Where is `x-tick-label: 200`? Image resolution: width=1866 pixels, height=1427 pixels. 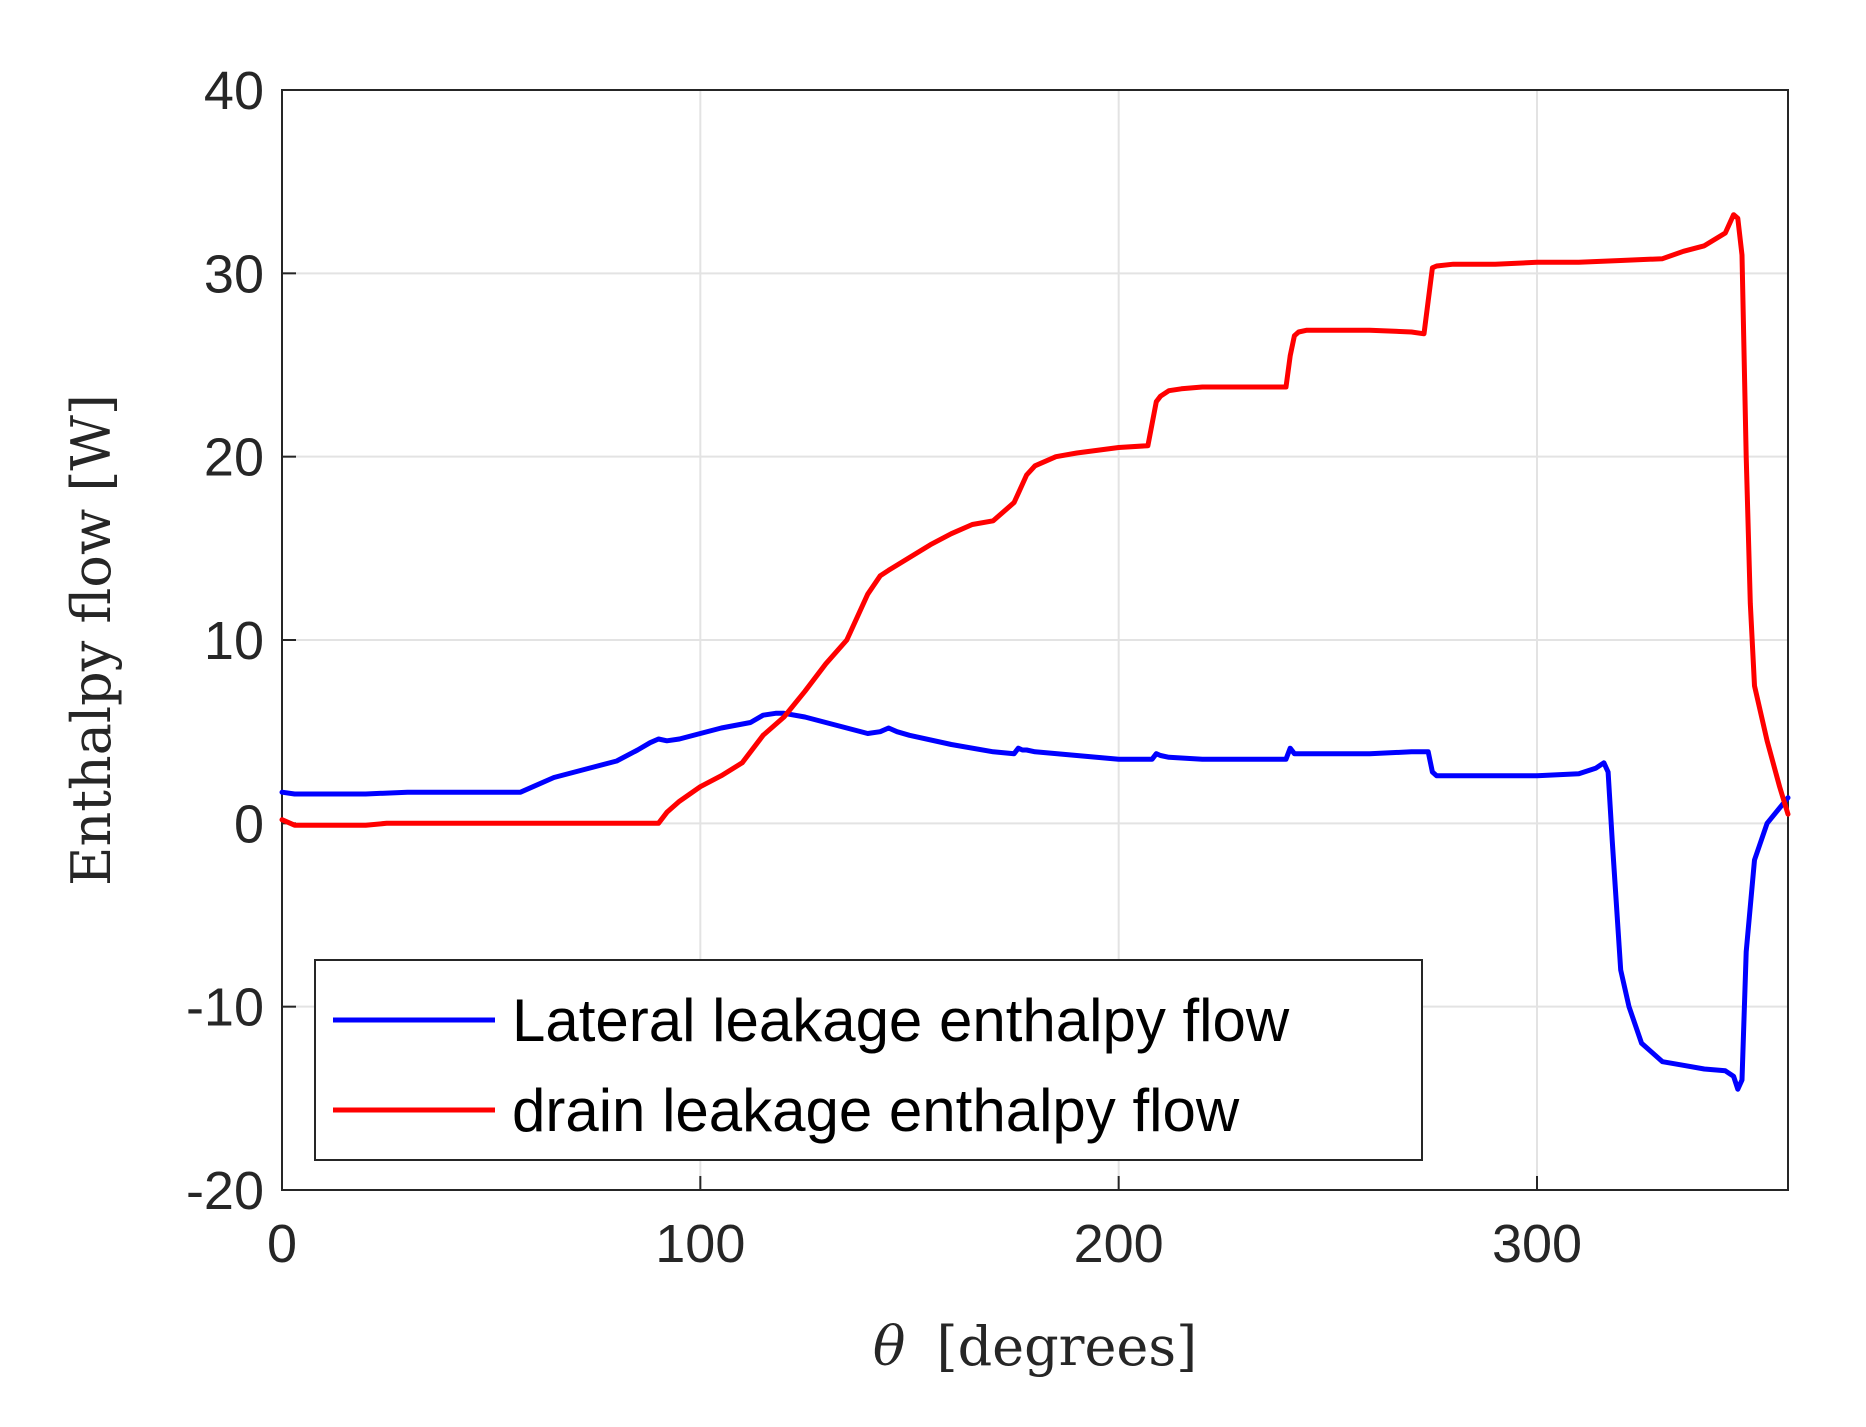 x-tick-label: 200 is located at coordinates (1119, 1244).